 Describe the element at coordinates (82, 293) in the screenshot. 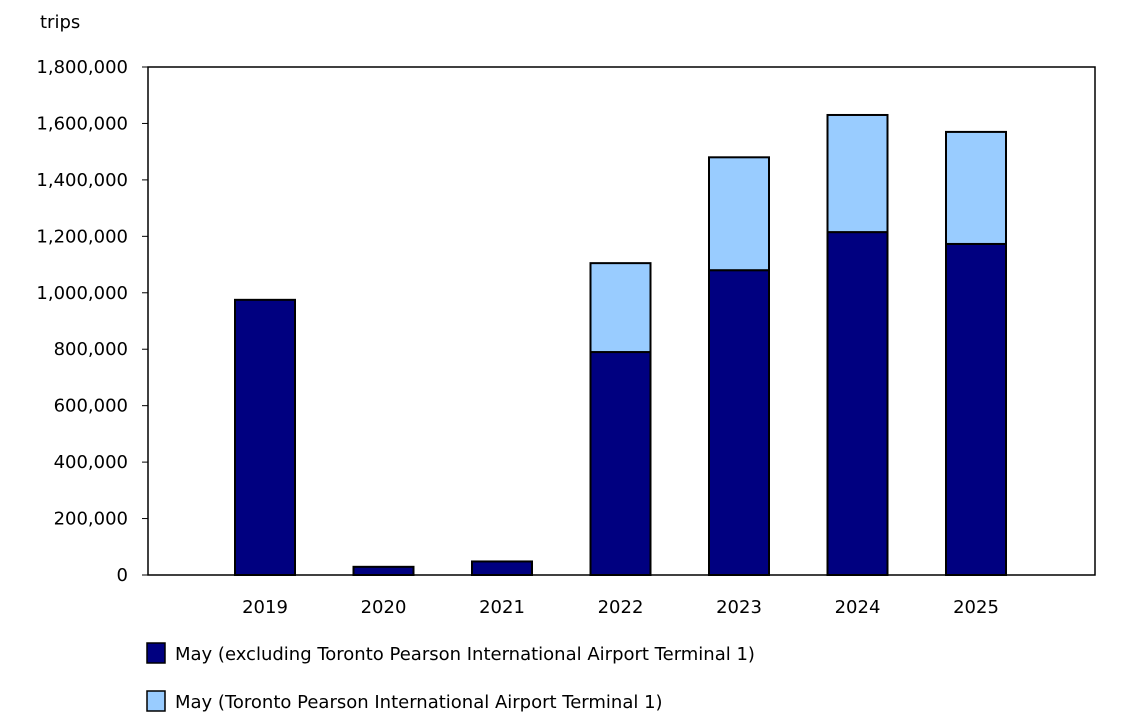

I see `y-tick-label: 1,000,000` at that location.